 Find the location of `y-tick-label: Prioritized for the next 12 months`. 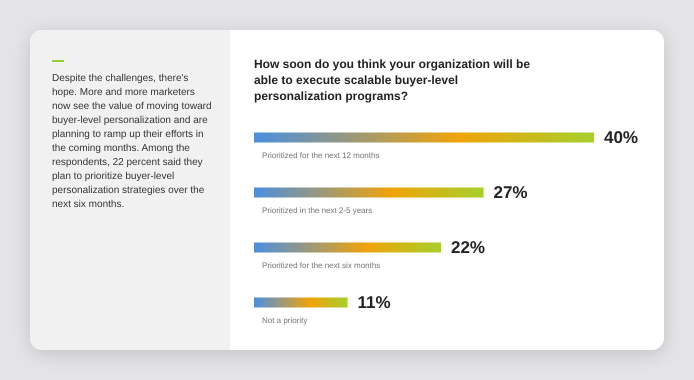

y-tick-label: Prioritized for the next 12 months is located at coordinates (321, 155).